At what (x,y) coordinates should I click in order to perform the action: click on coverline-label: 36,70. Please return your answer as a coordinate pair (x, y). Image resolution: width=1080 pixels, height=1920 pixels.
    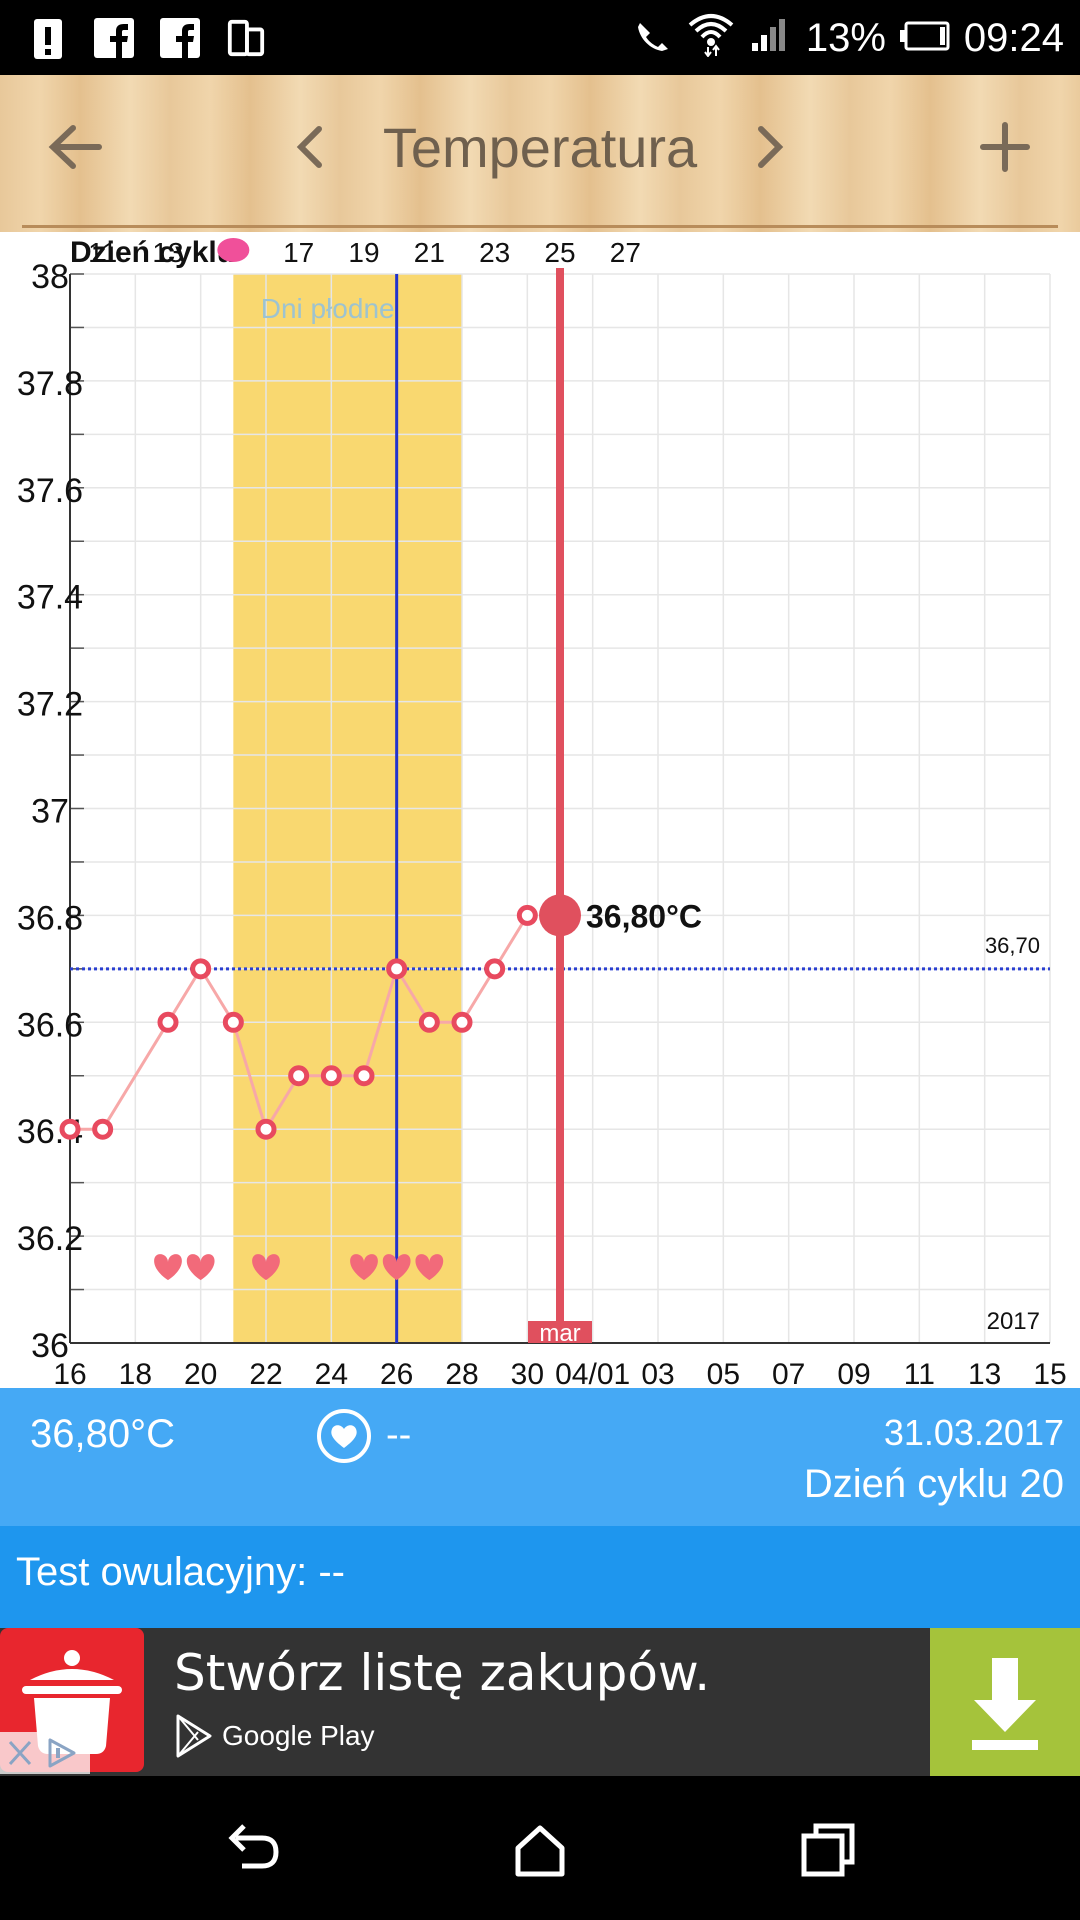
    Looking at the image, I should click on (1012, 945).